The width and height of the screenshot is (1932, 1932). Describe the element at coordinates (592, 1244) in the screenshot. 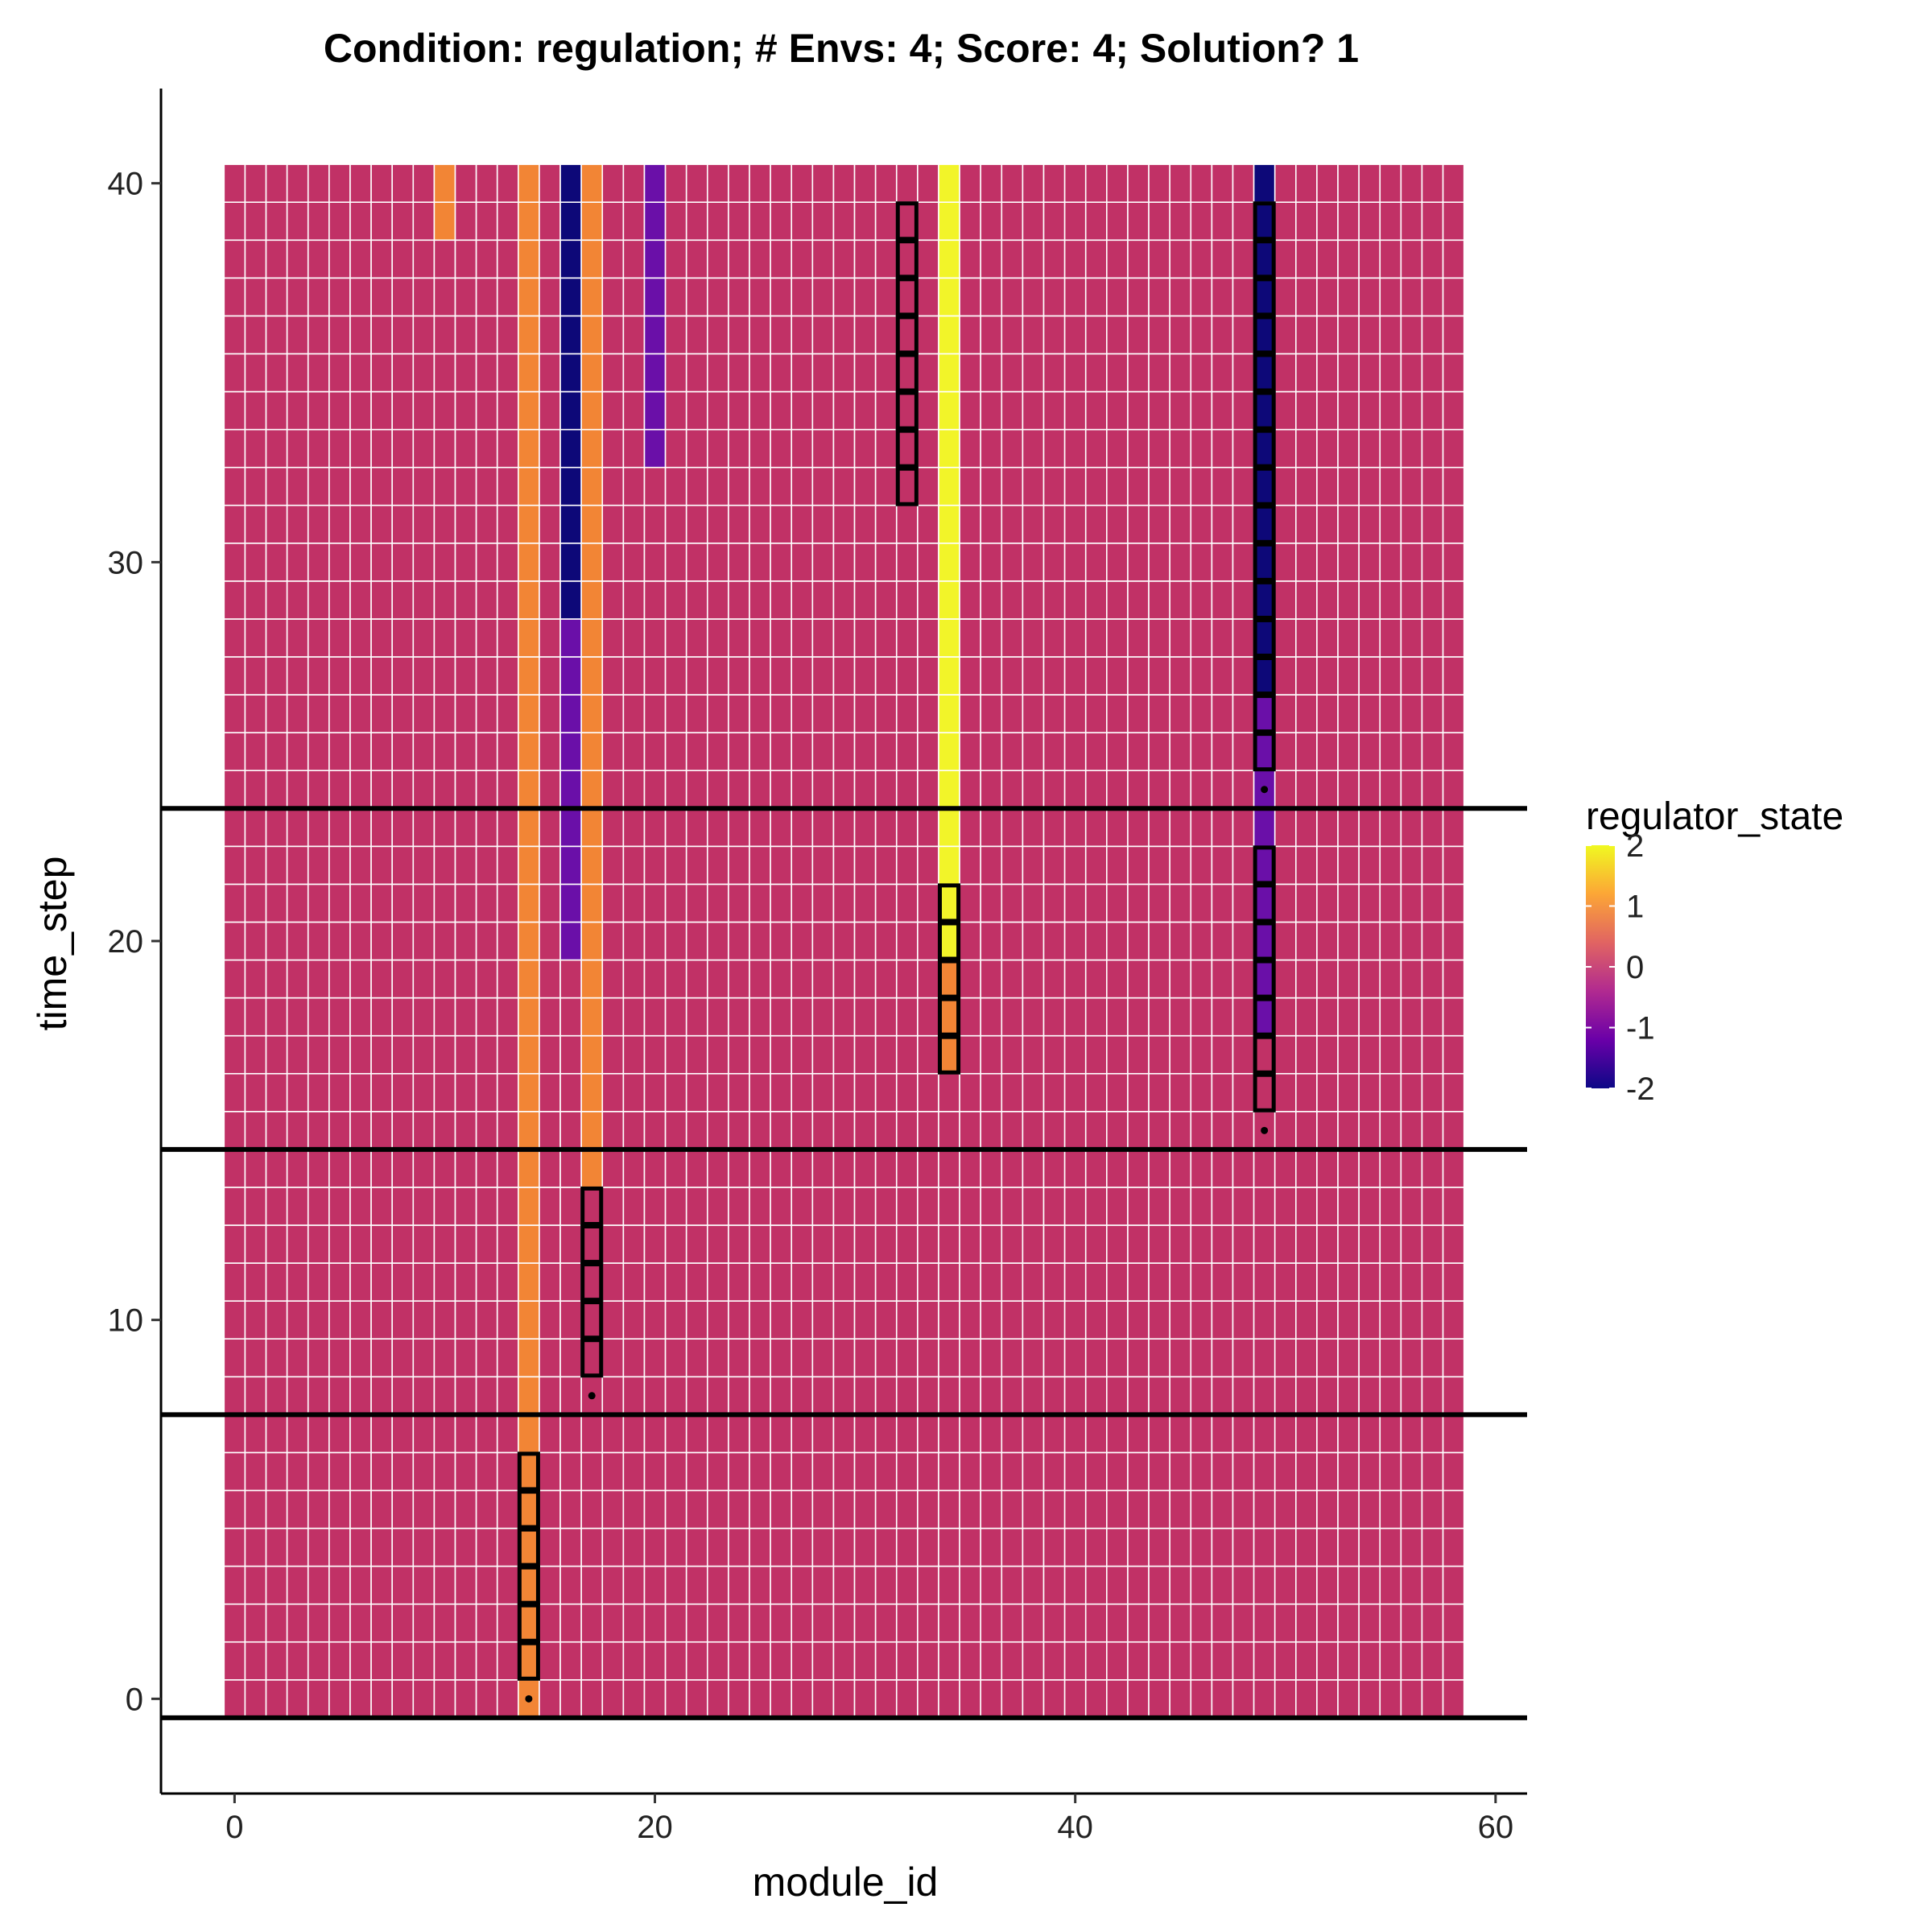

I see `highlighted-cell` at that location.